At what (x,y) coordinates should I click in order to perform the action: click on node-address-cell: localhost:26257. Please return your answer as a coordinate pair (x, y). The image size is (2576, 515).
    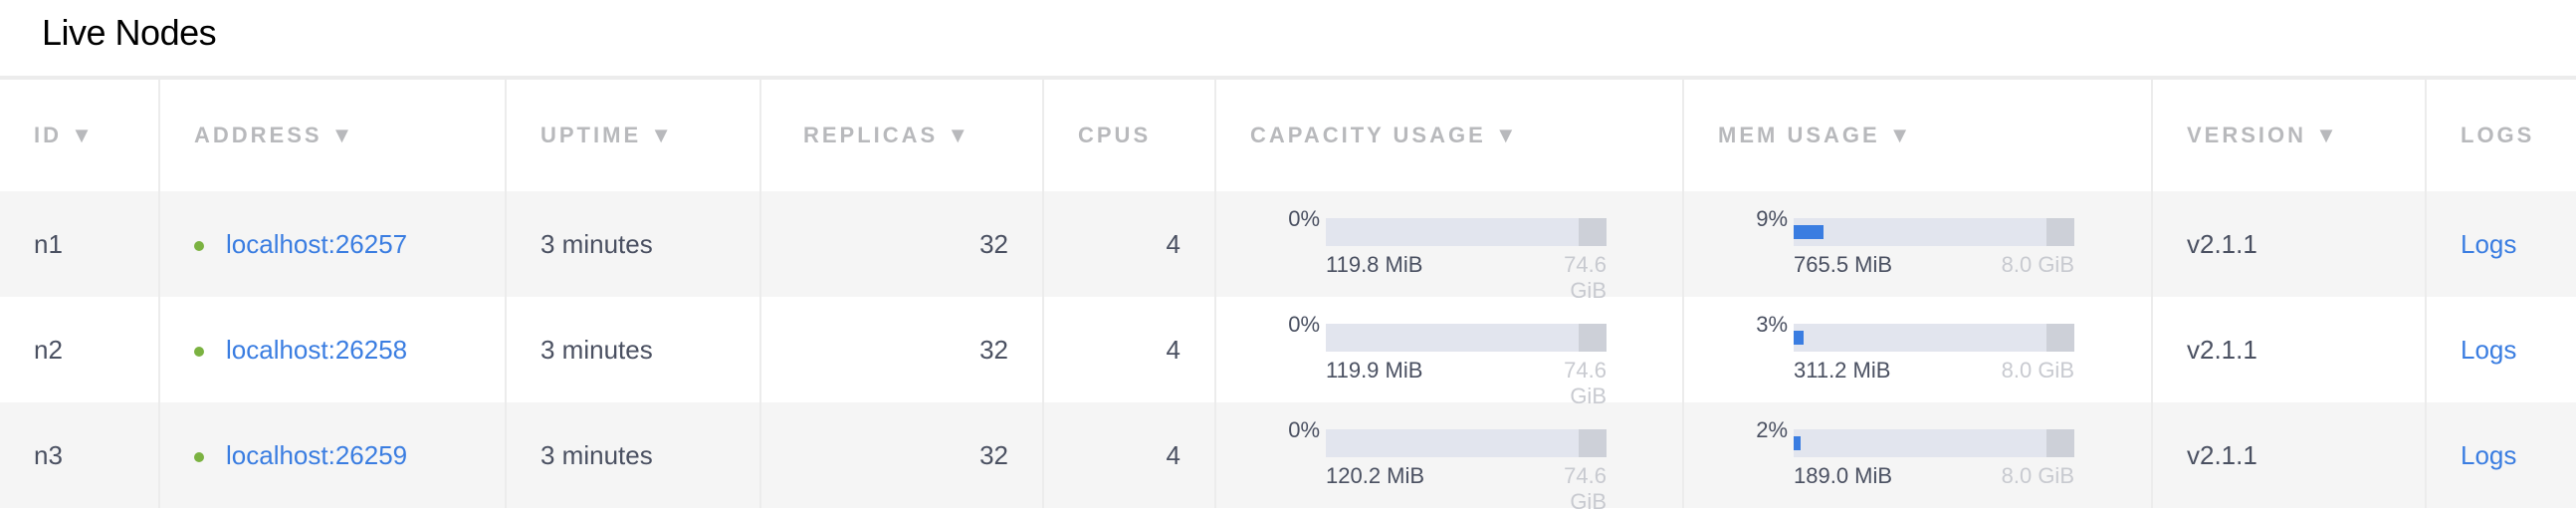
    Looking at the image, I should click on (332, 244).